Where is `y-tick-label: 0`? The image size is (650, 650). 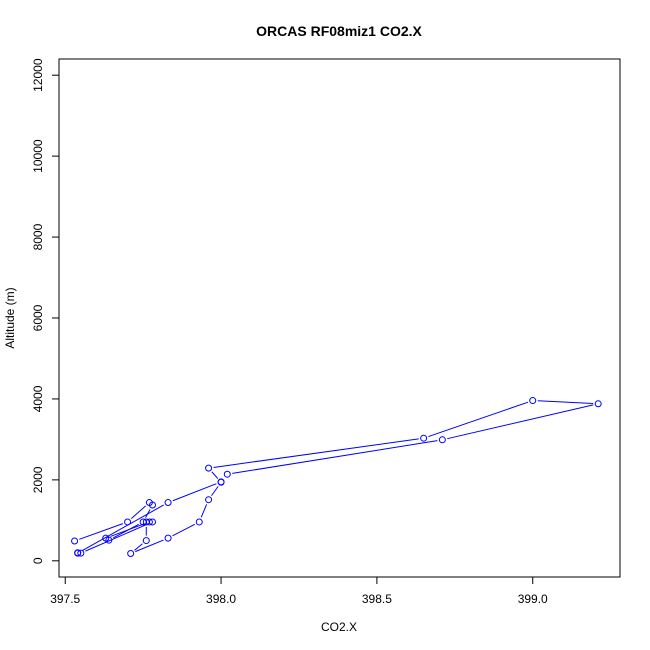
y-tick-label: 0 is located at coordinates (38, 560).